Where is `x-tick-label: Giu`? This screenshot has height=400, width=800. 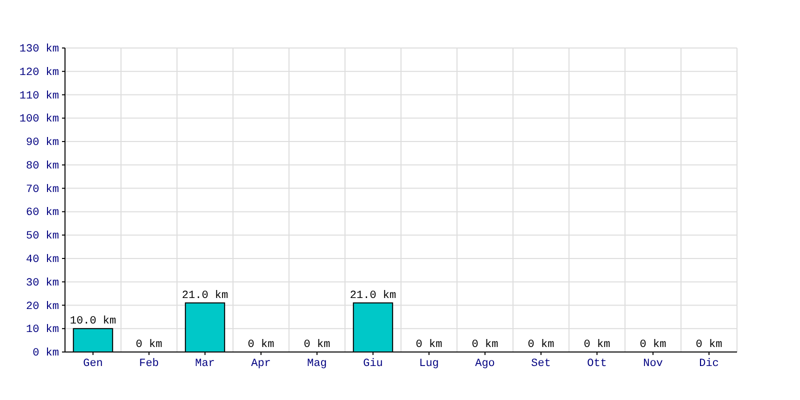 x-tick-label: Giu is located at coordinates (373, 364).